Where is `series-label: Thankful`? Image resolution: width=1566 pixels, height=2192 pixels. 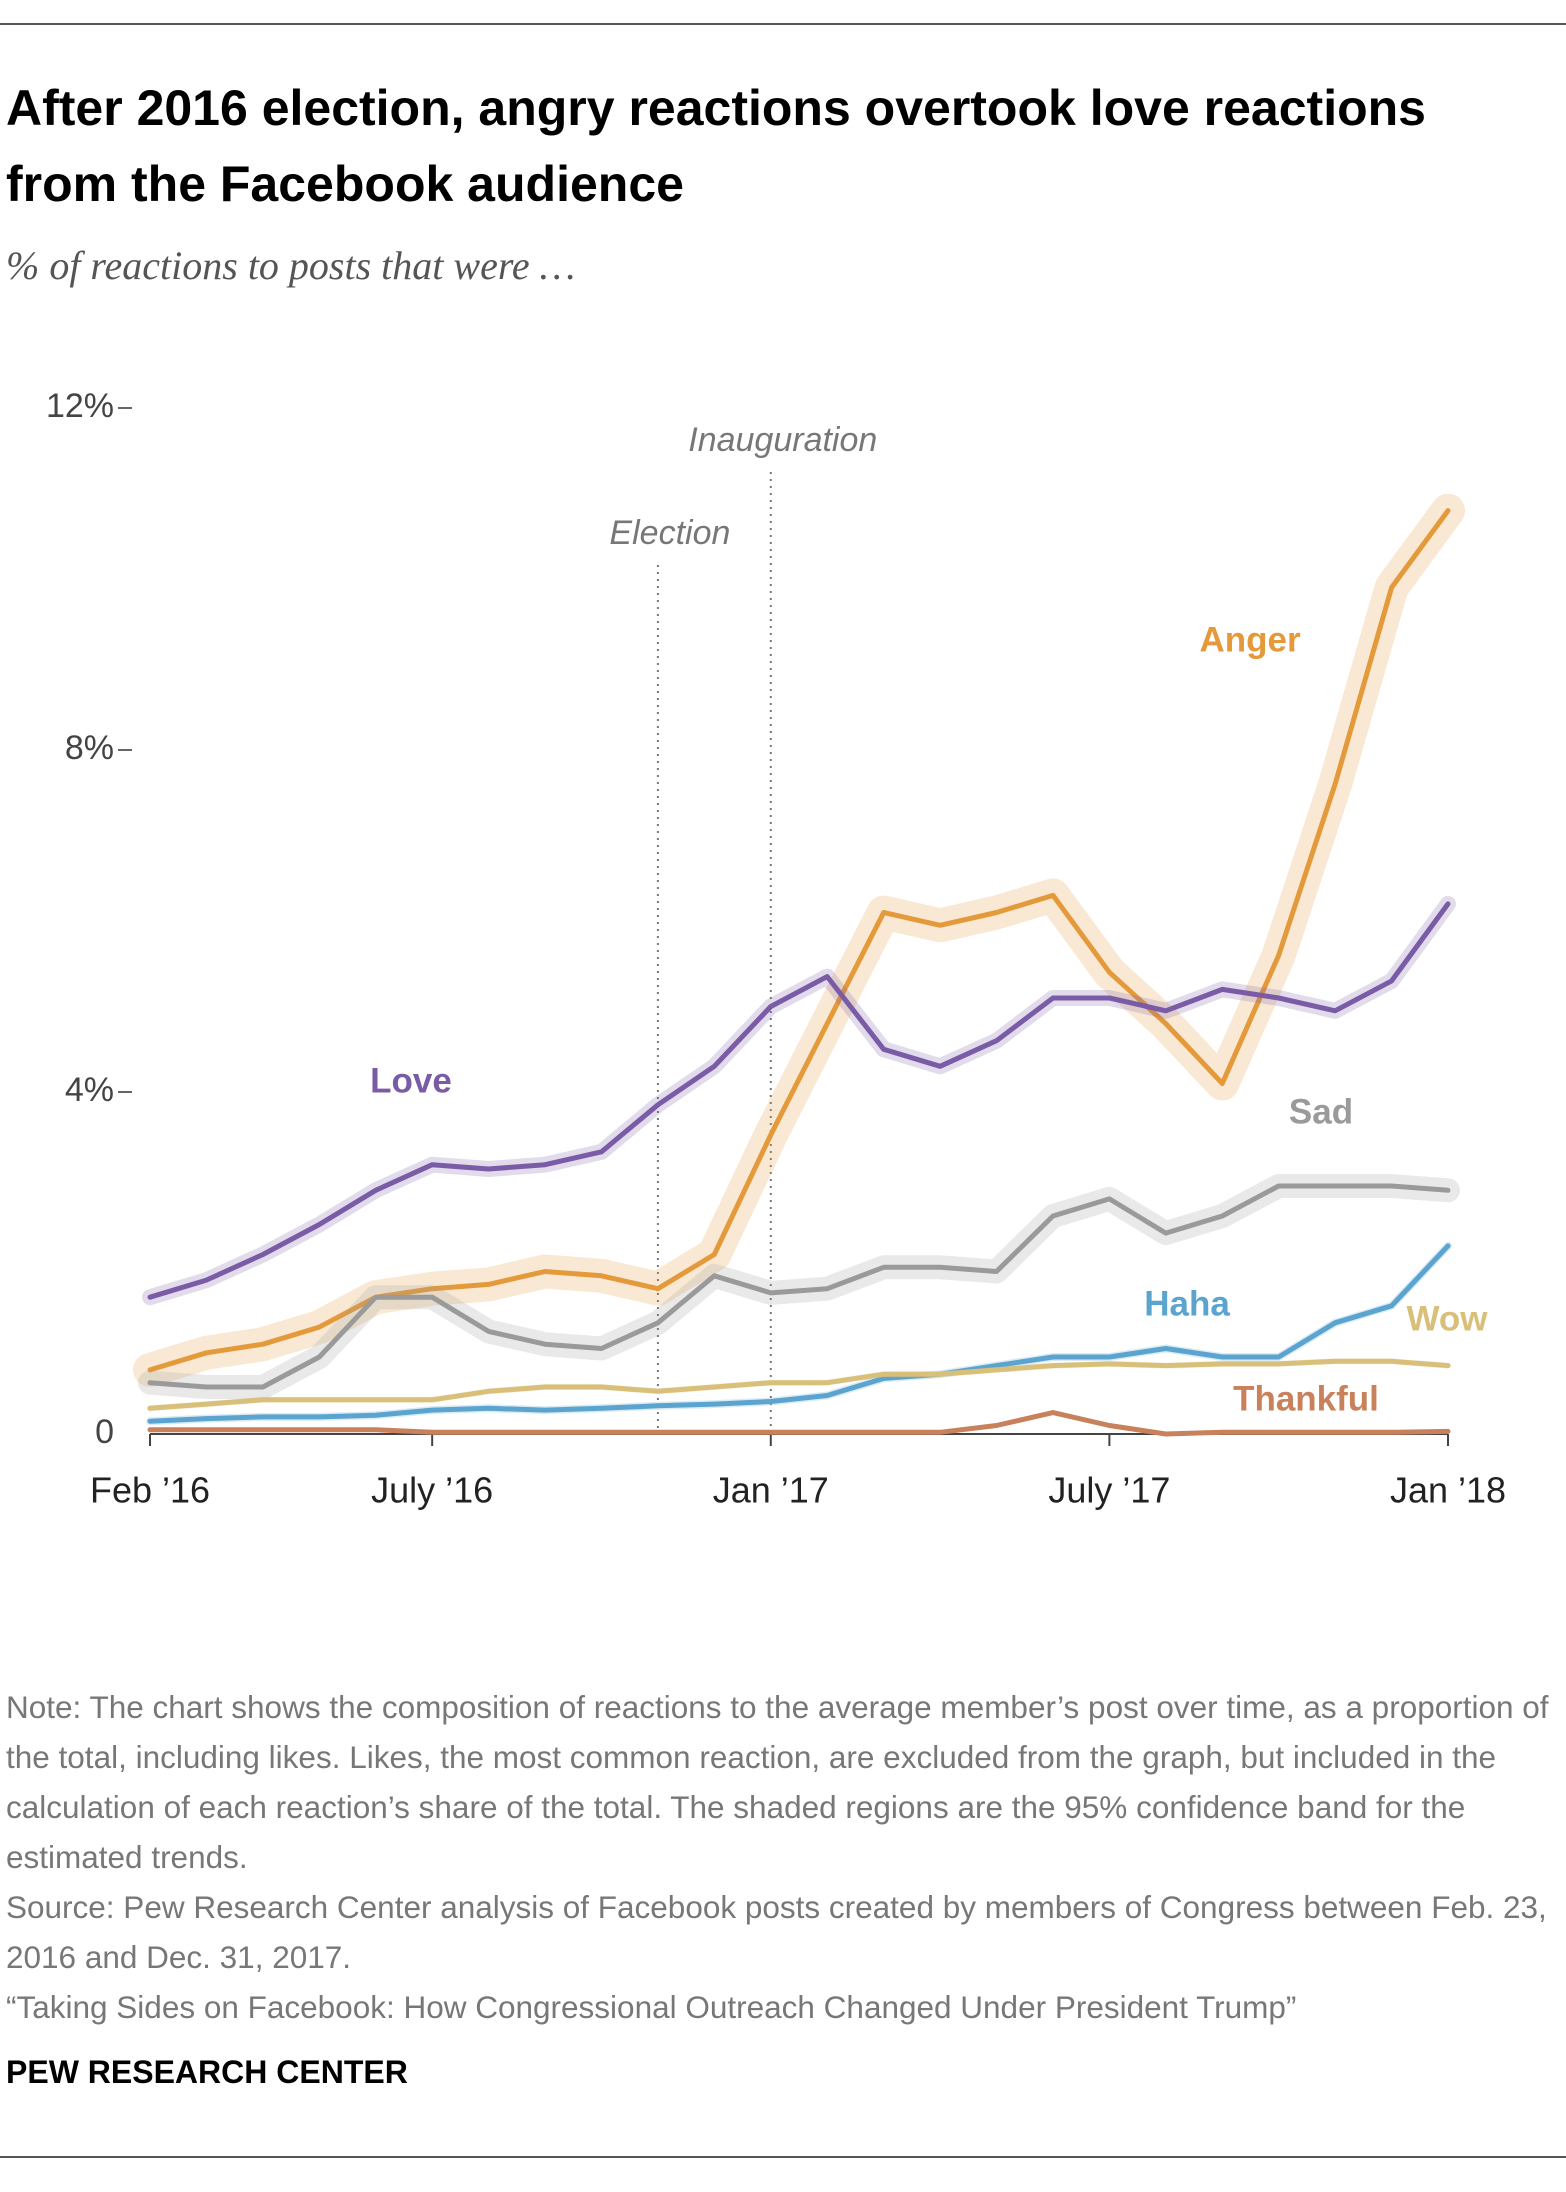
series-label: Thankful is located at coordinates (1306, 1398).